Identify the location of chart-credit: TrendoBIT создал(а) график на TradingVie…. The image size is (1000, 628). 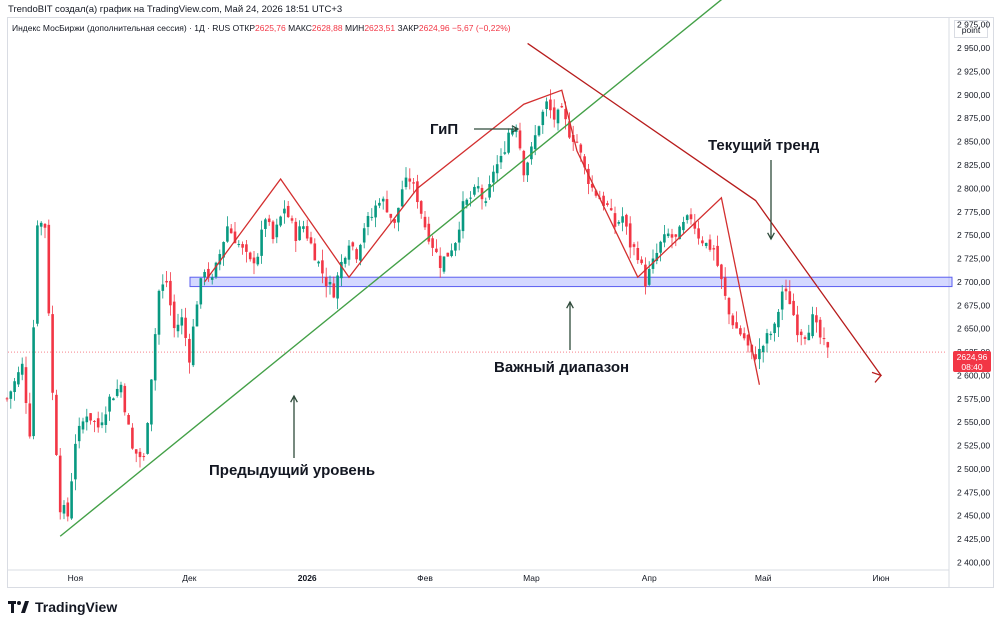
(175, 9).